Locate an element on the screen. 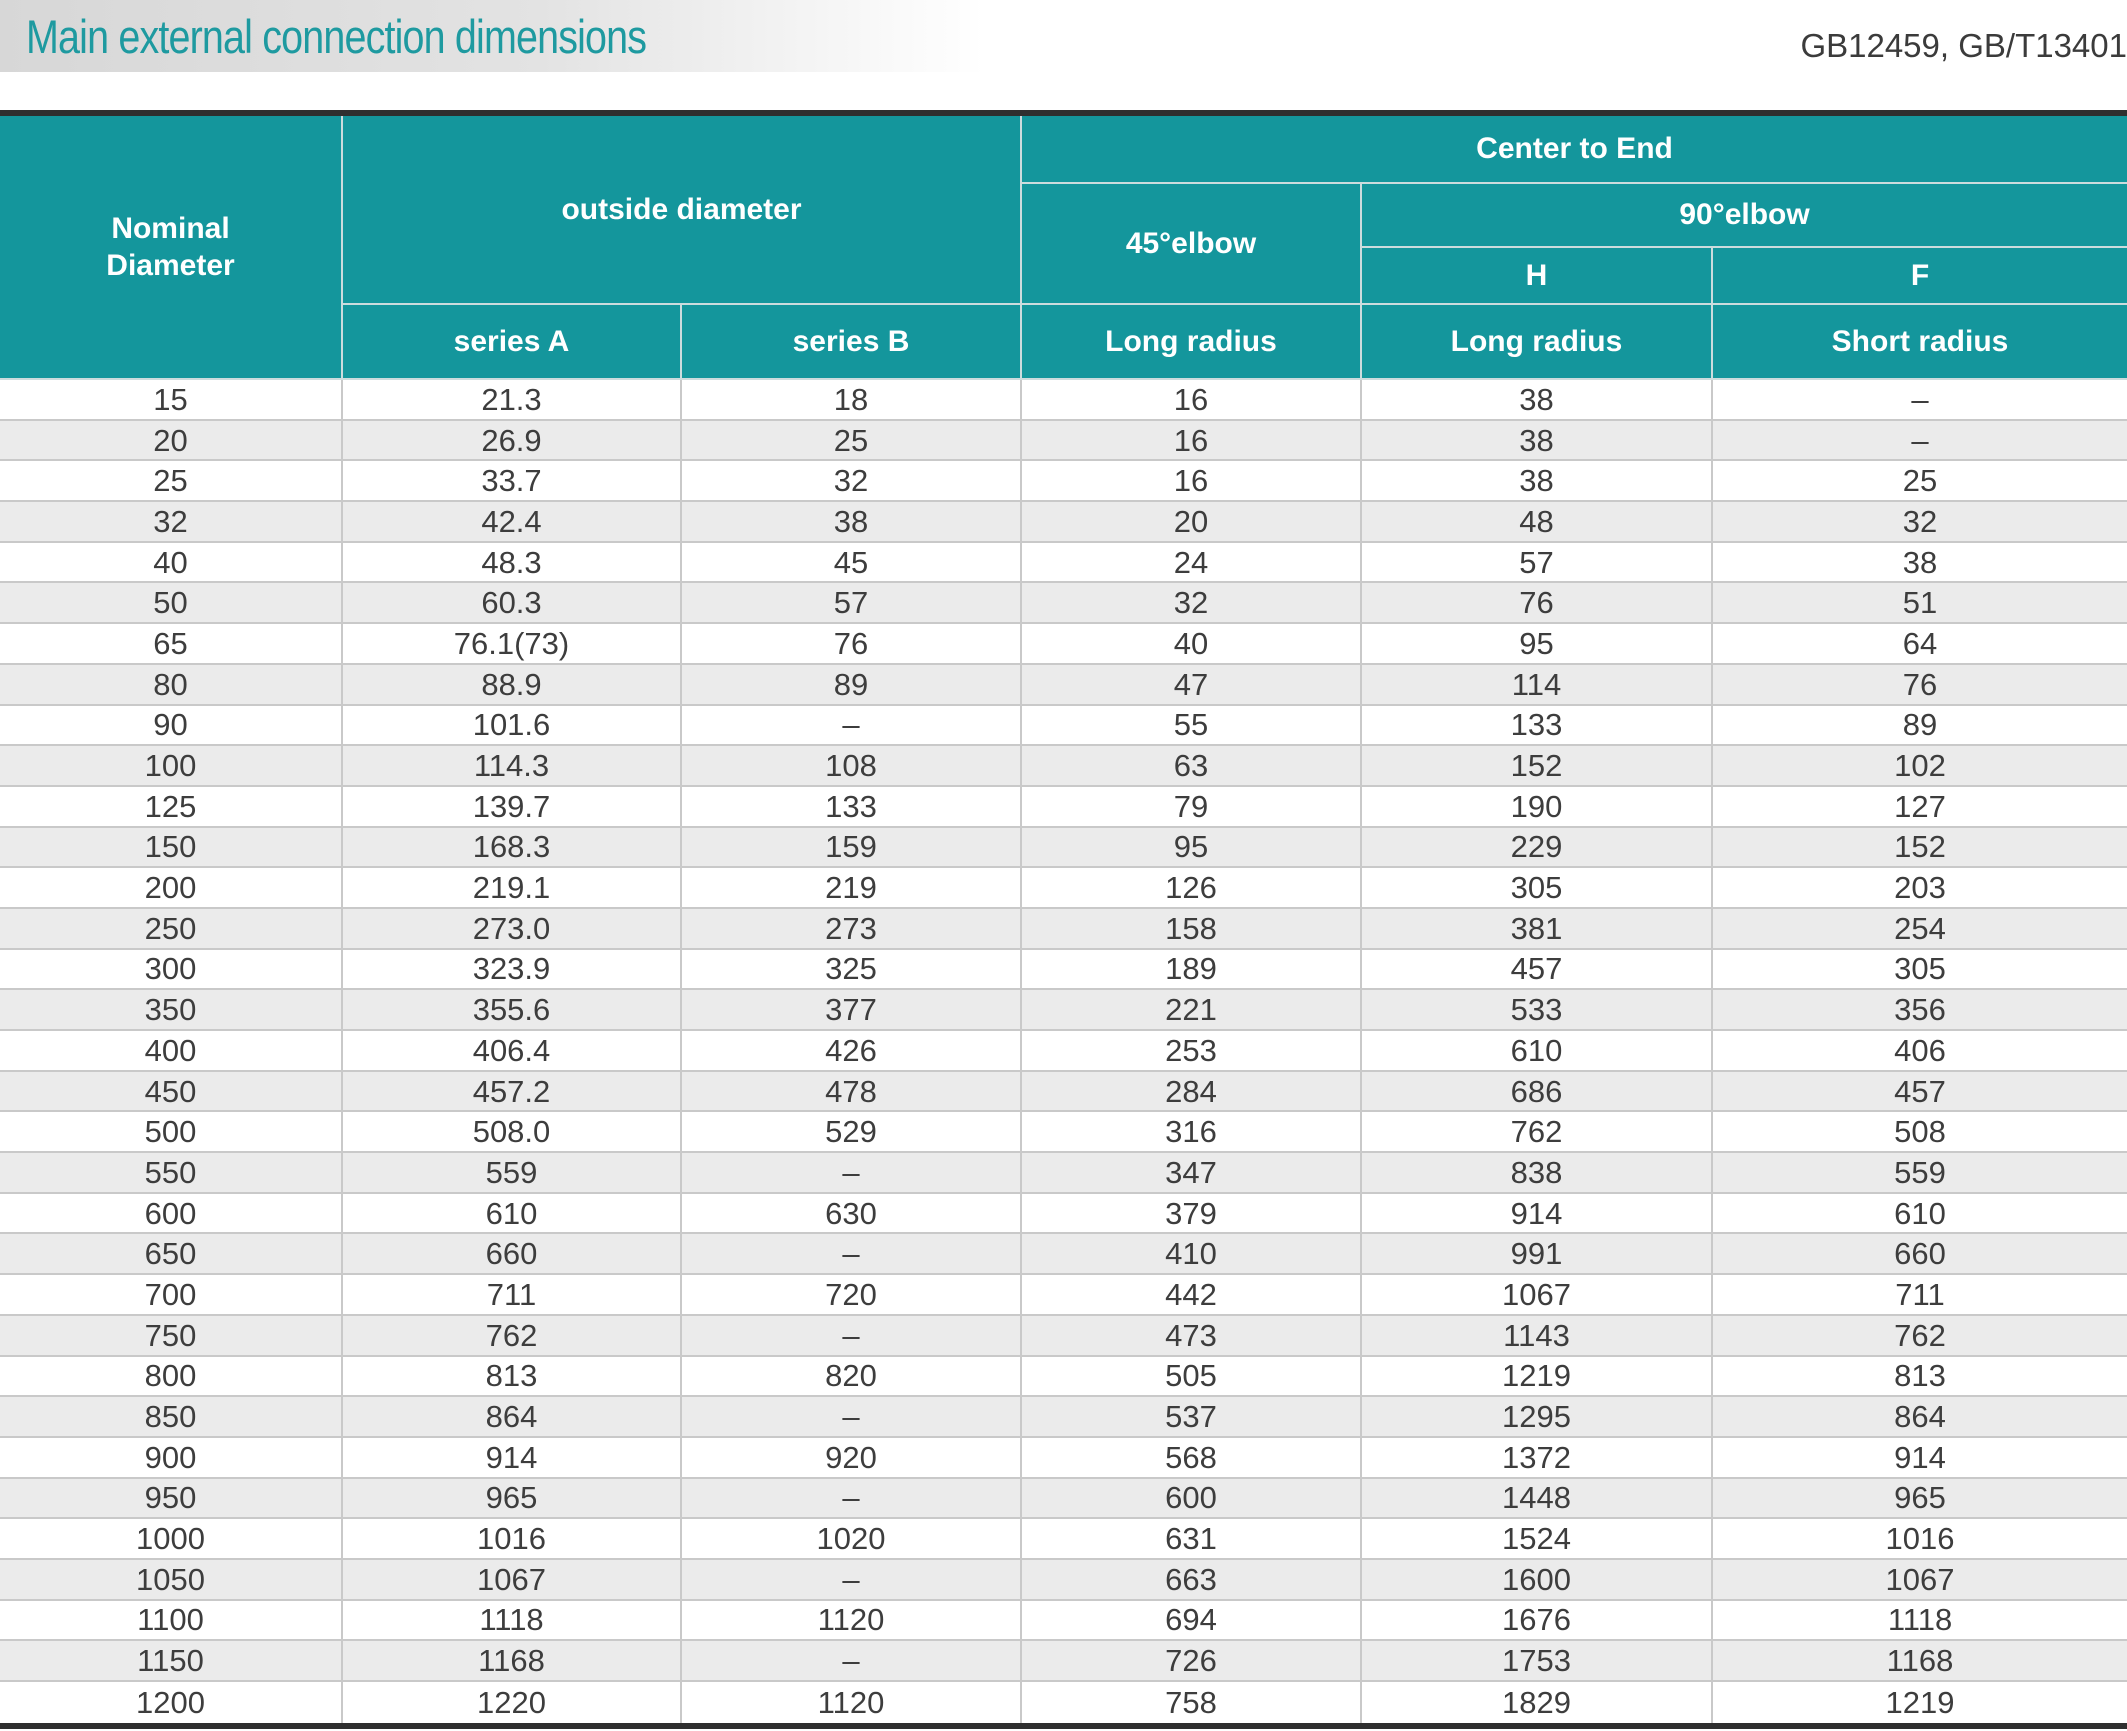 The image size is (2127, 1731). table-cell: 1150 is located at coordinates (171, 1661).